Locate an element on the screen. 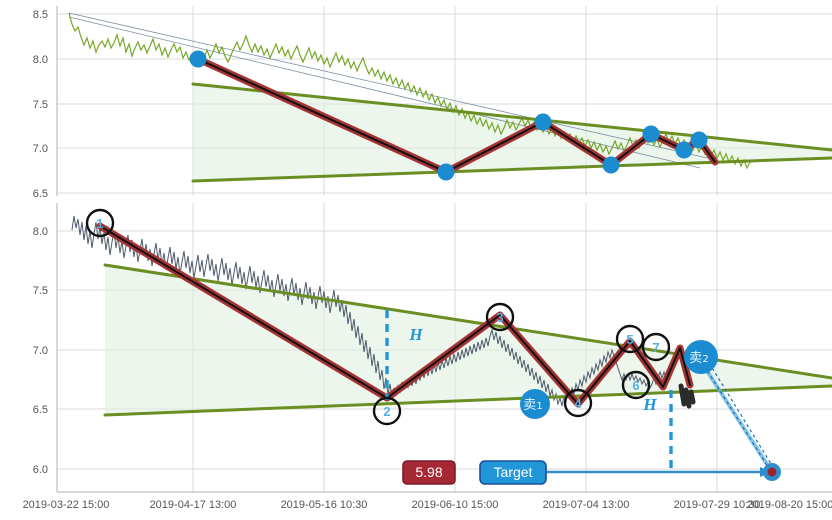 This screenshot has width=832, height=520. sell-signal-2-index: 2 is located at coordinates (705, 359).